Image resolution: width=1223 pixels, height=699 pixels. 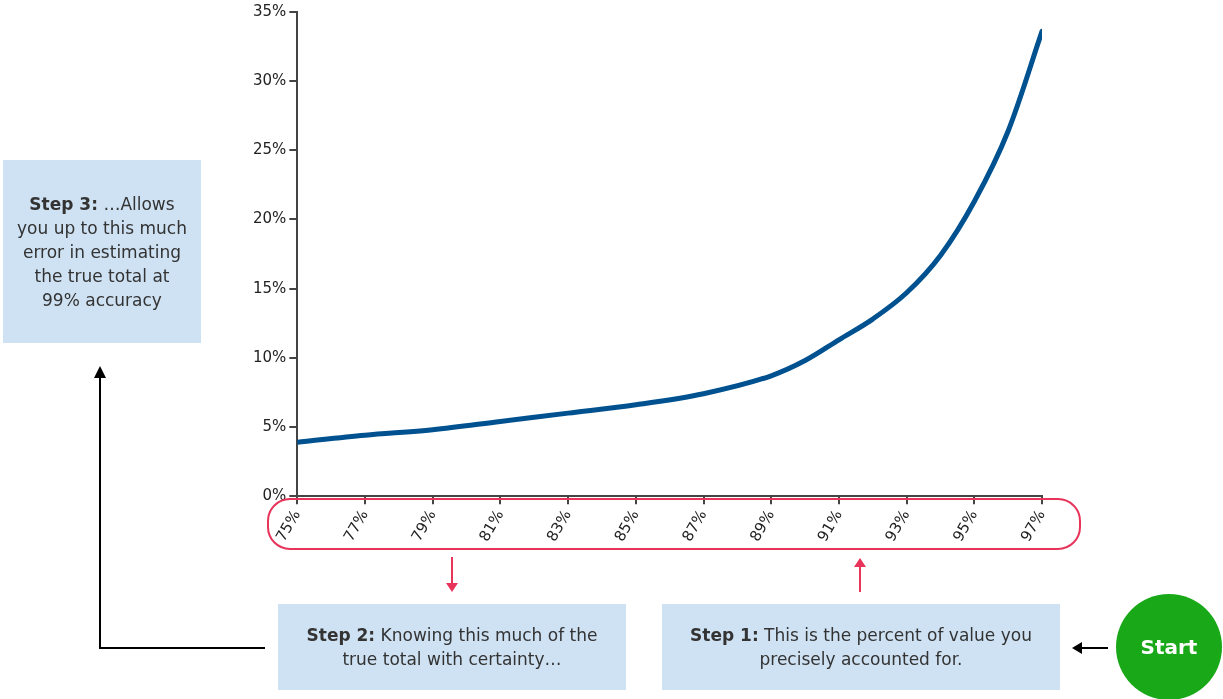 What do you see at coordinates (274, 425) in the screenshot?
I see `y-tick-label: 5%` at bounding box center [274, 425].